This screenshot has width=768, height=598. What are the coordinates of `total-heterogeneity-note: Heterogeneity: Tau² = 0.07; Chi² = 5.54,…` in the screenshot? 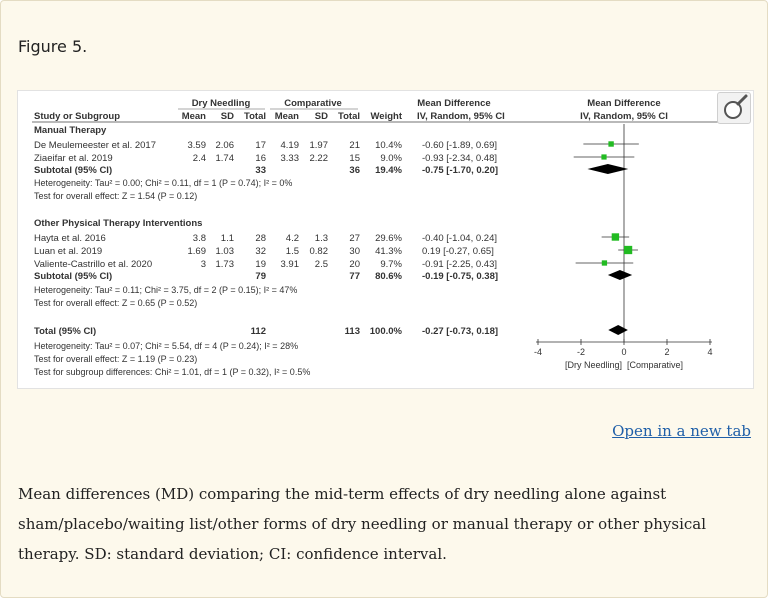 It's located at (166, 346).